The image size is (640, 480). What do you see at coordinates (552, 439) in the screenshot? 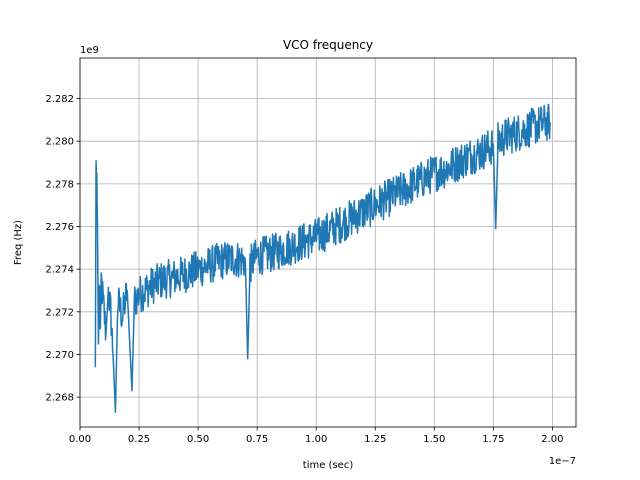
I see `x-tick-label: 2.00` at bounding box center [552, 439].